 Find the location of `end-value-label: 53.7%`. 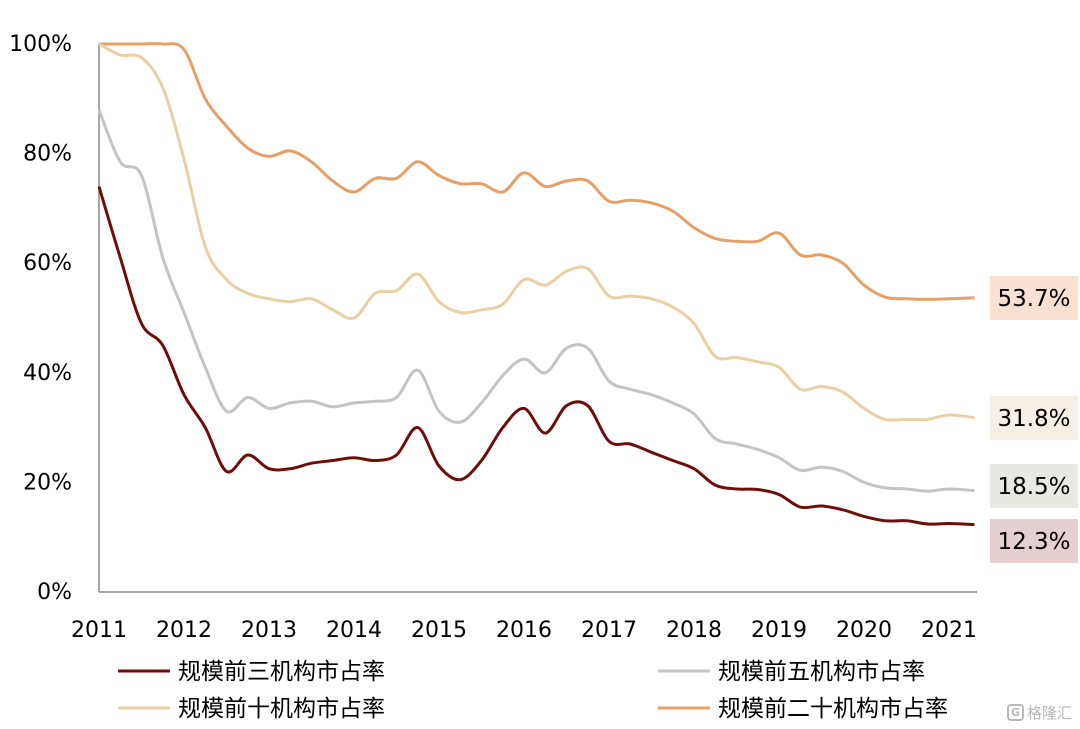

end-value-label: 53.7% is located at coordinates (1033, 299).